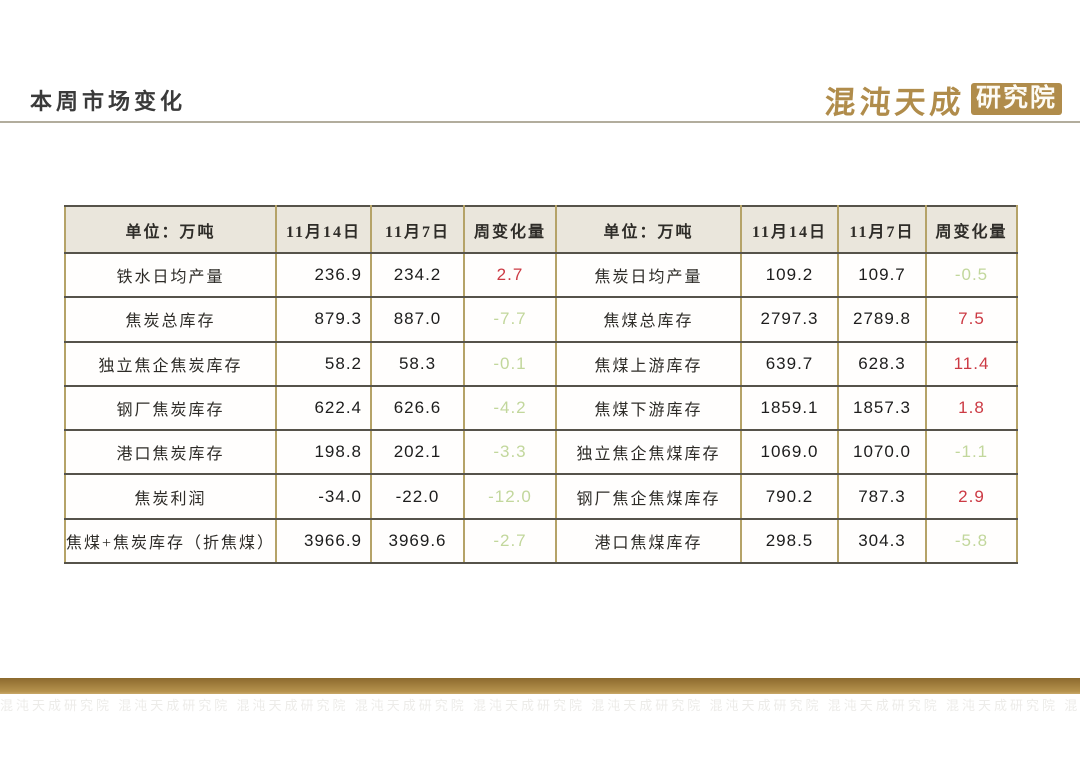 Image resolution: width=1080 pixels, height=764 pixels. Describe the element at coordinates (417, 275) in the screenshot. I see `value-nov7: 234.2` at that location.